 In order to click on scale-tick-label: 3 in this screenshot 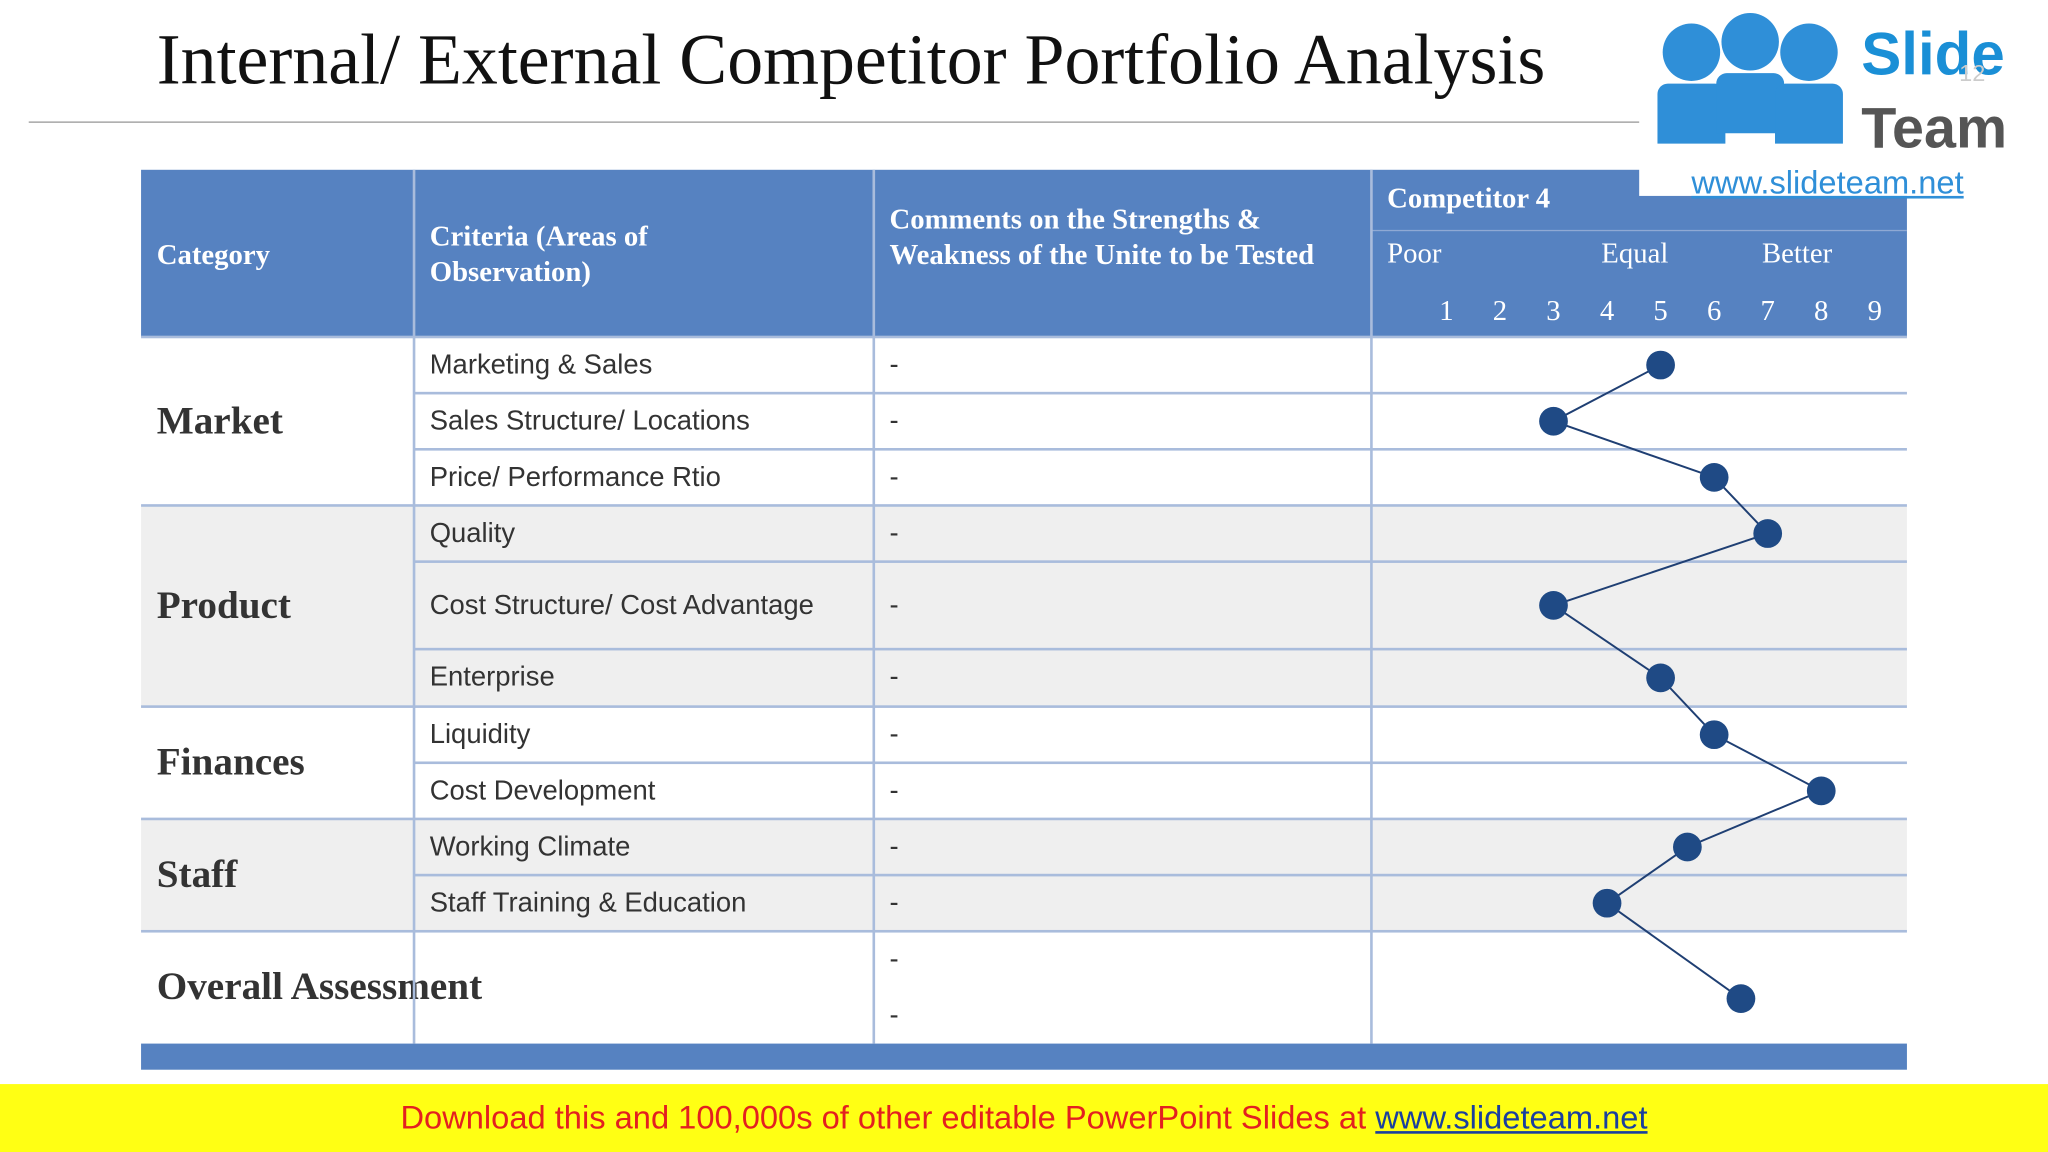, I will do `click(1553, 310)`.